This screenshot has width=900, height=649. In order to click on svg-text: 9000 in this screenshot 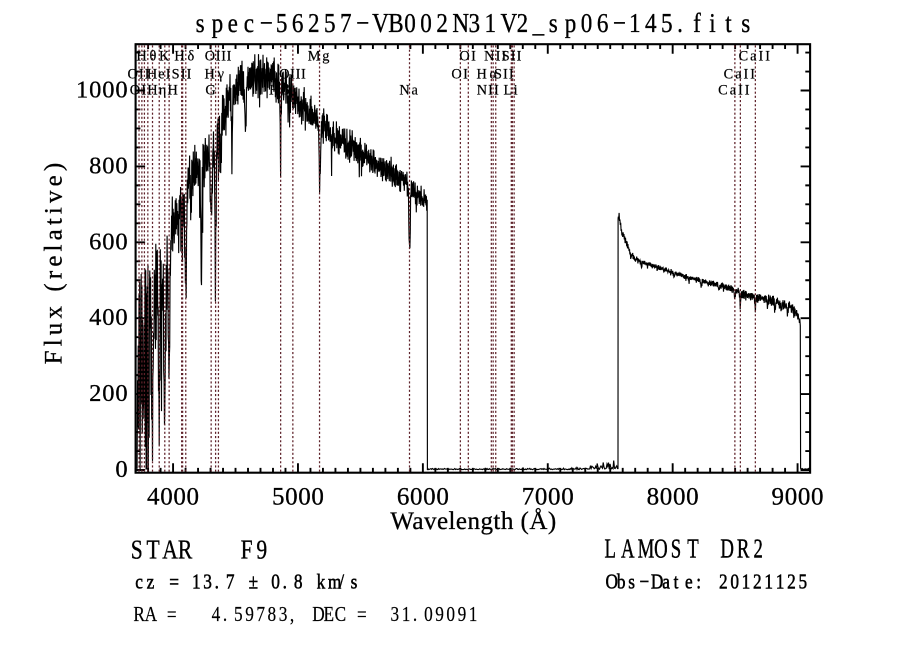, I will do `click(798, 497)`.